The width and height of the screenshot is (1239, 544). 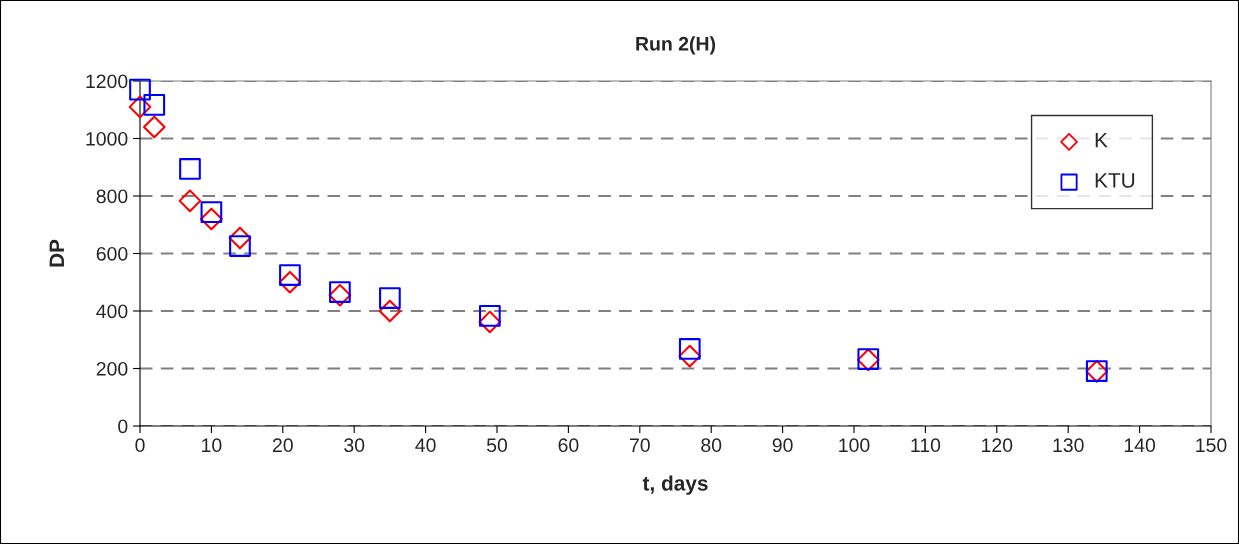 I want to click on x-tick-label: 90, so click(x=782, y=445).